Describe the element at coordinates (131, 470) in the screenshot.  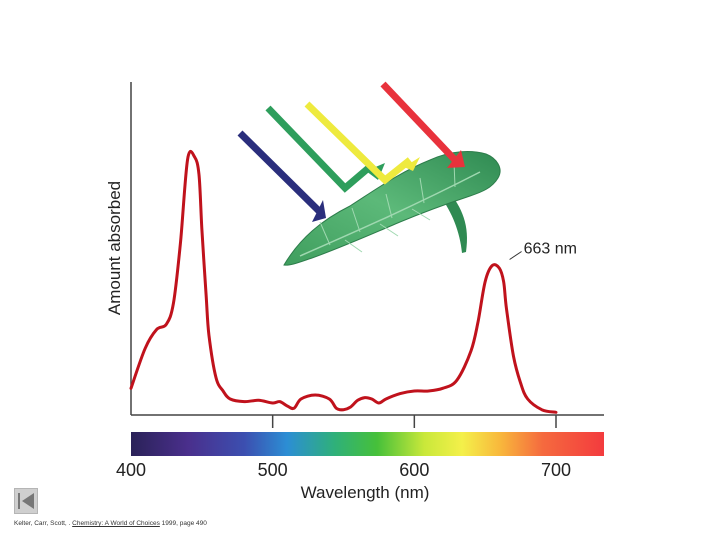
I see `x-tick-label-400: 400` at that location.